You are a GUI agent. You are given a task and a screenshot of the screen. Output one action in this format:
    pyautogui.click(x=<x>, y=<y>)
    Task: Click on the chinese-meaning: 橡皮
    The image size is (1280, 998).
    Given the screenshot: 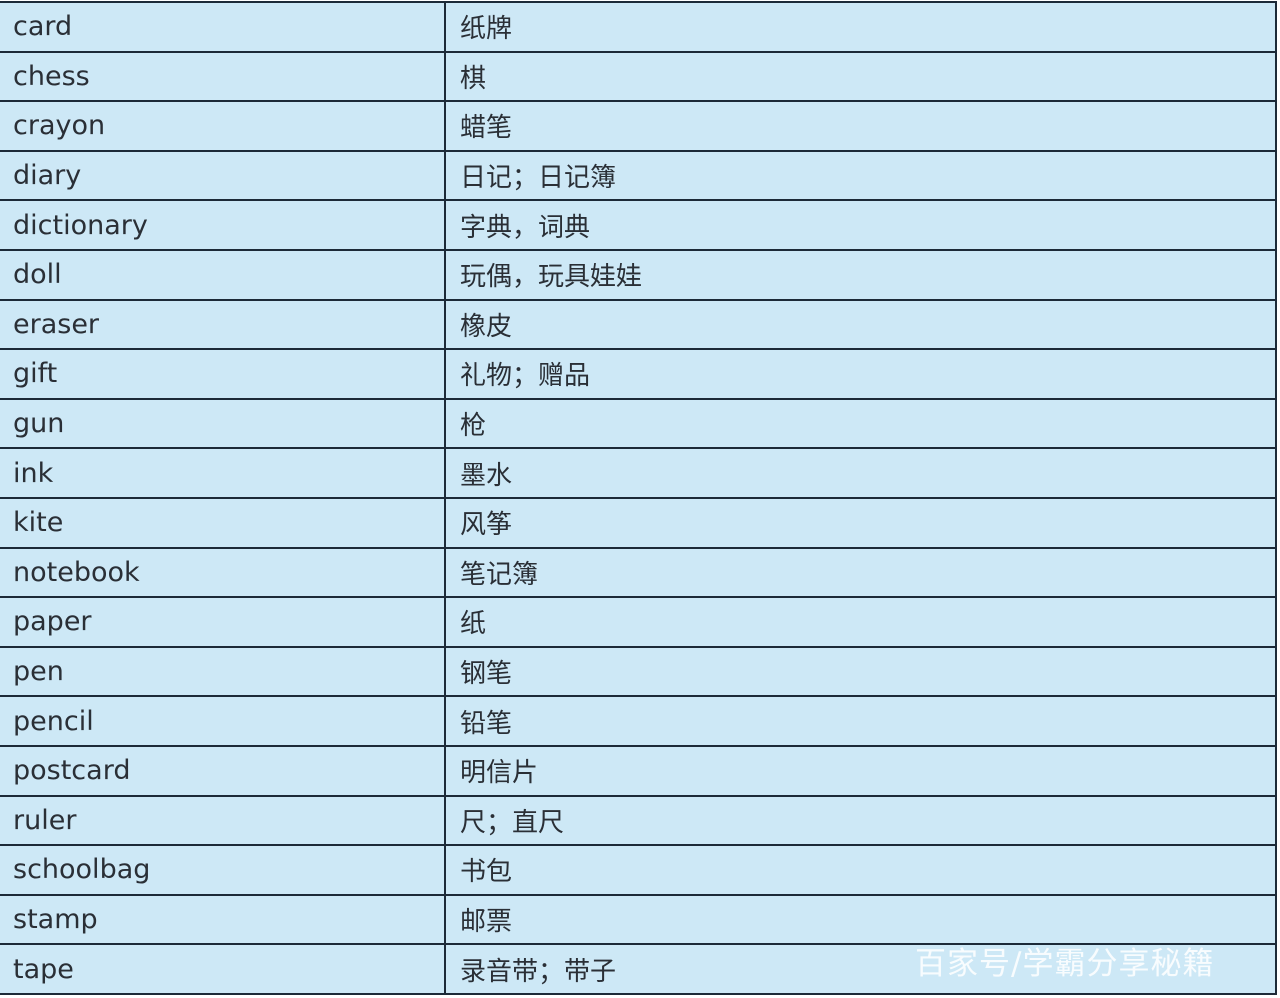 What is the action you would take?
    pyautogui.click(x=860, y=324)
    